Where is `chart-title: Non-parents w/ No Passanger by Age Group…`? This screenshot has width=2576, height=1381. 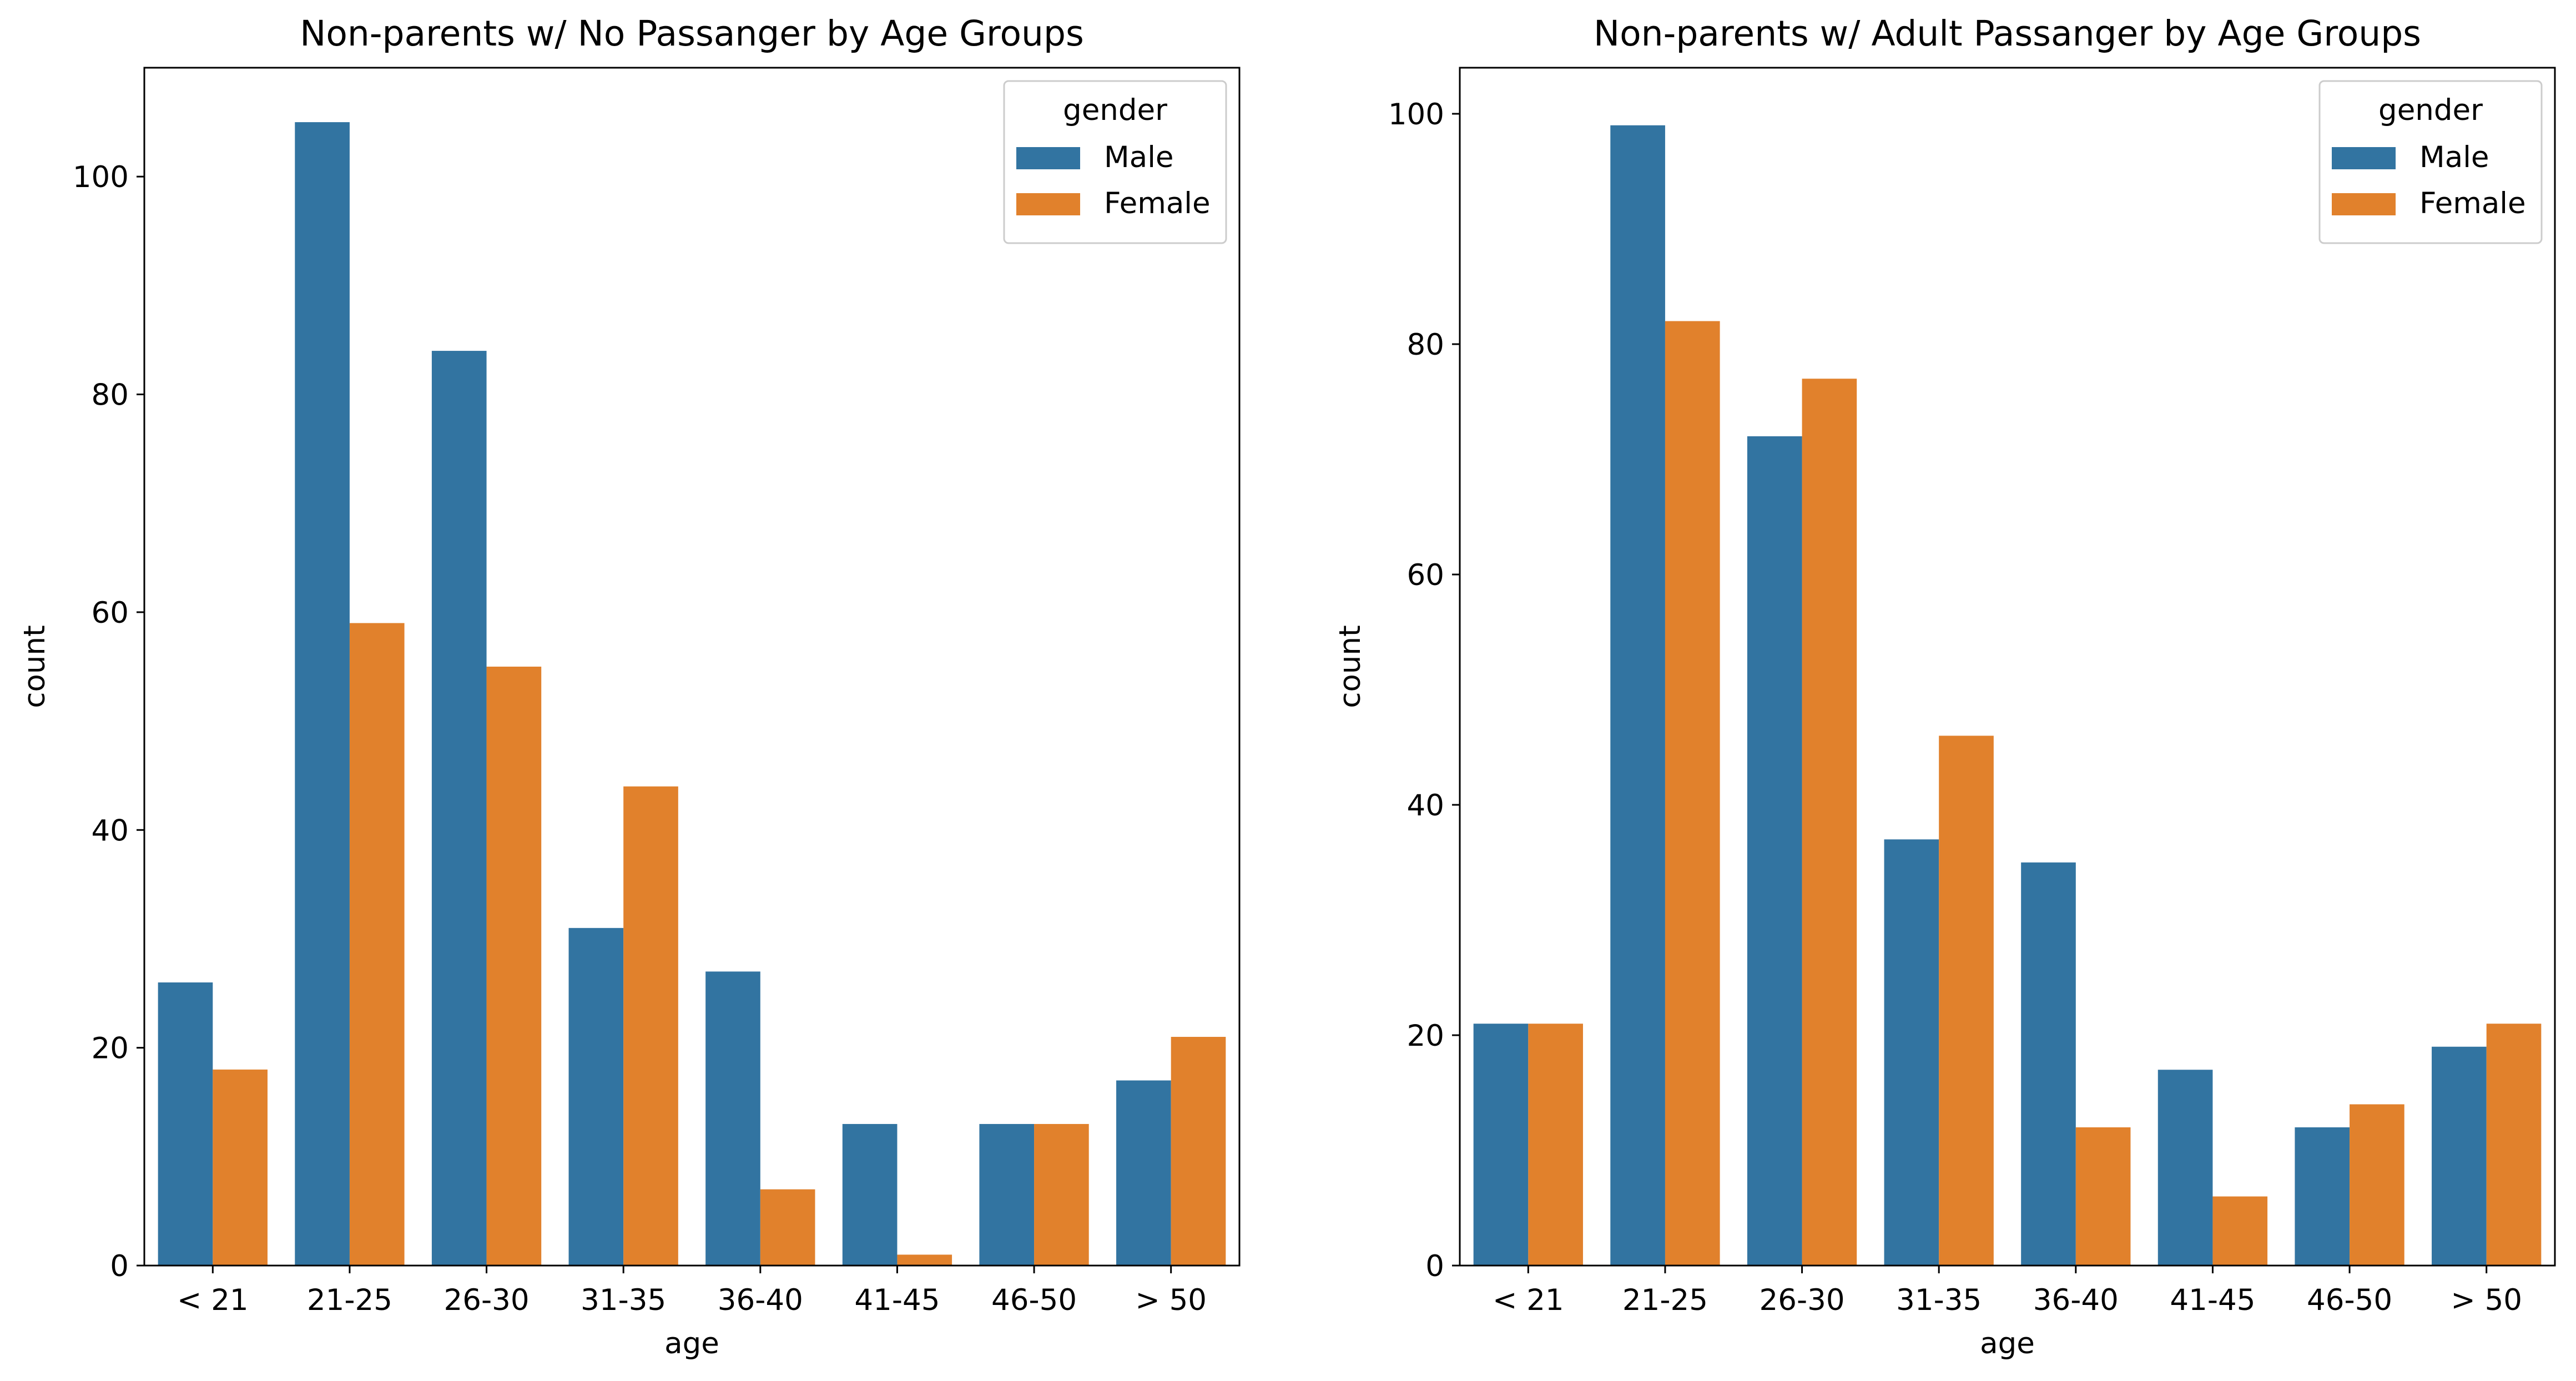
chart-title: Non-parents w/ No Passanger by Age Group… is located at coordinates (692, 33).